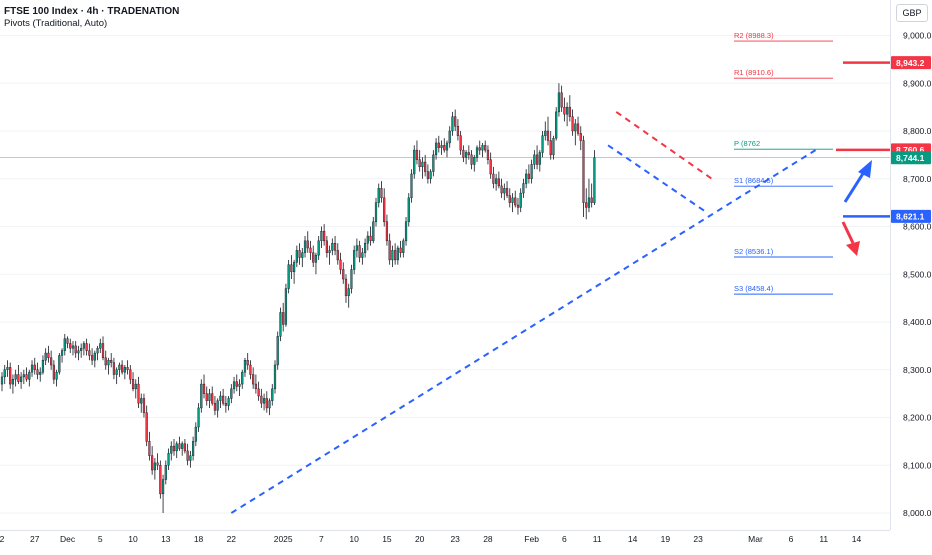 The height and width of the screenshot is (555, 932). What do you see at coordinates (166, 539) in the screenshot?
I see `x-tick-label: 13` at bounding box center [166, 539].